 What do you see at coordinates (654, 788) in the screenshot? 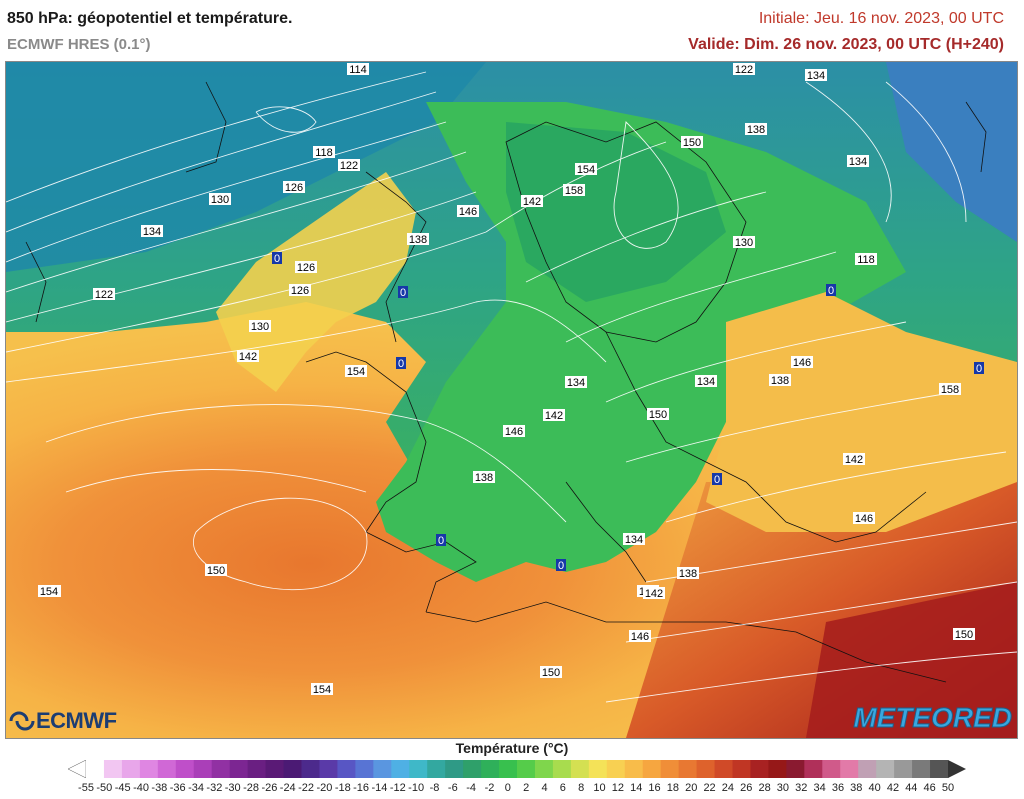
I see `colorbar-tick-label: 16` at bounding box center [654, 788].